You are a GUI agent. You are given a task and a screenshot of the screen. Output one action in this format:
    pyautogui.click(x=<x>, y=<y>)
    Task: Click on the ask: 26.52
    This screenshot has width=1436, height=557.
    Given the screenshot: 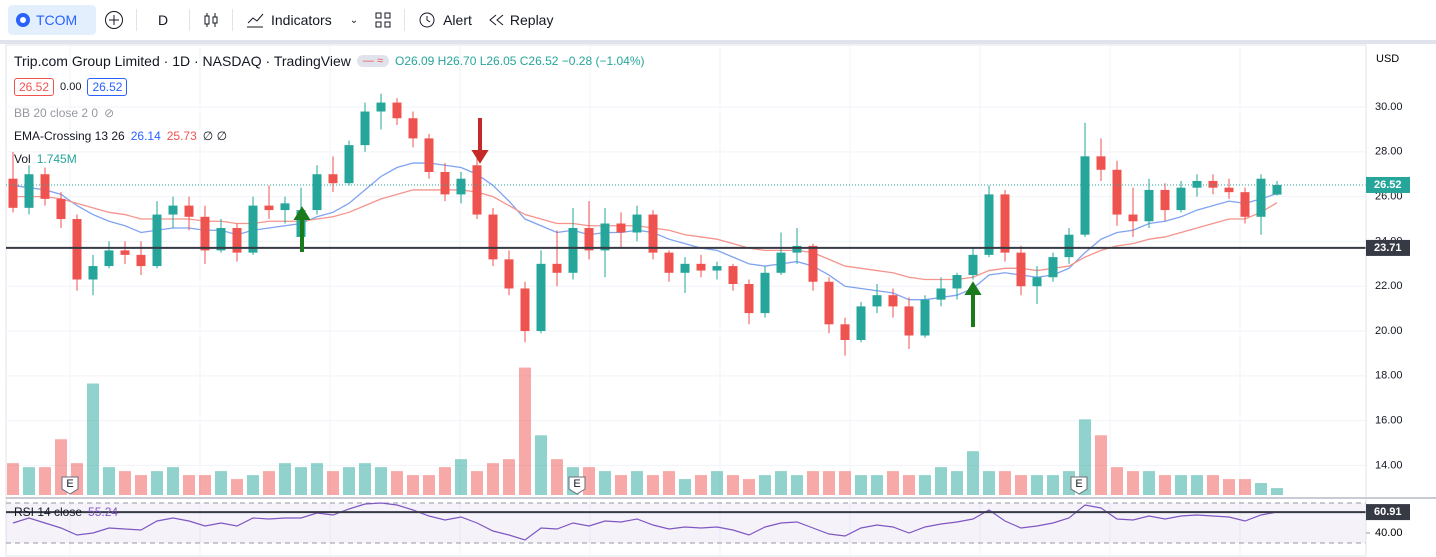 What is the action you would take?
    pyautogui.click(x=107, y=87)
    